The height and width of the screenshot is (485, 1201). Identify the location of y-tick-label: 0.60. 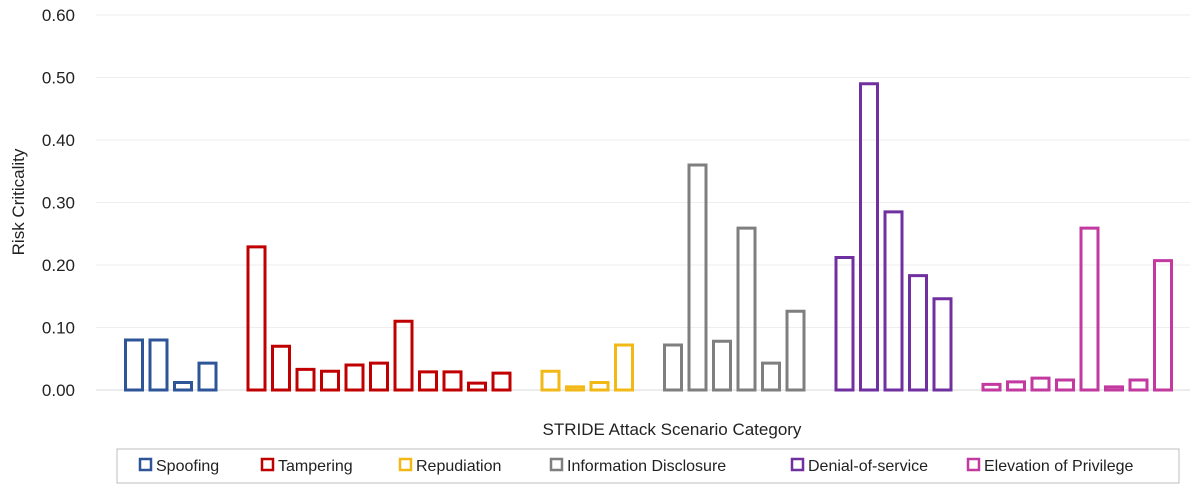
(58, 15).